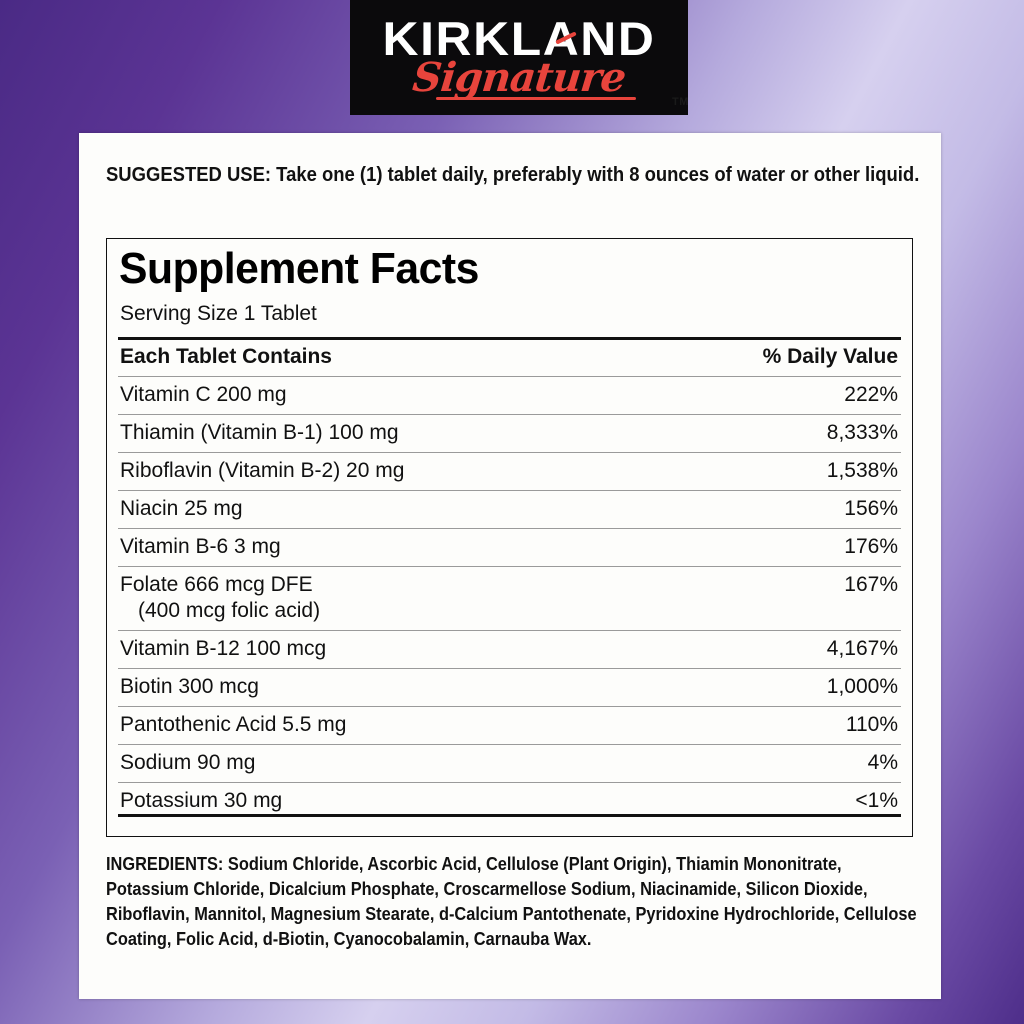 This screenshot has width=1024, height=1024. I want to click on table-header-row: Each Tablet Contains % Daily Value, so click(509, 359).